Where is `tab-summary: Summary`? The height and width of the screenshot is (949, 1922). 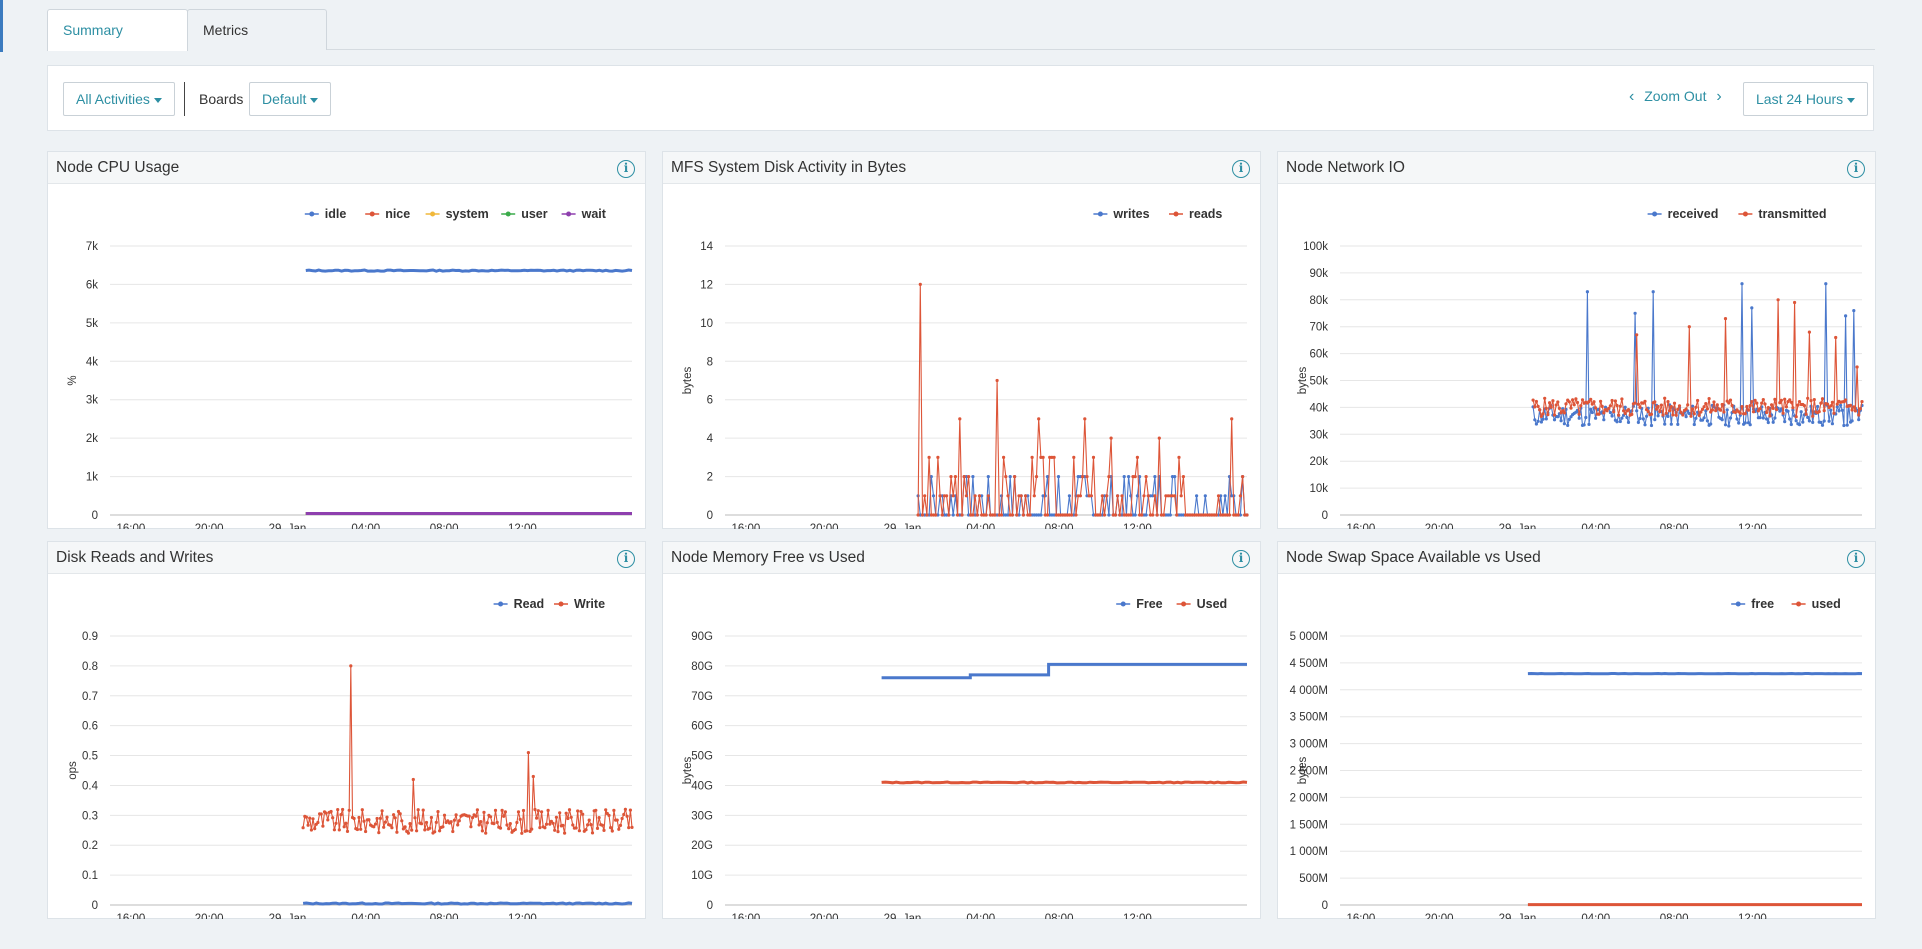 tab-summary: Summary is located at coordinates (117, 30).